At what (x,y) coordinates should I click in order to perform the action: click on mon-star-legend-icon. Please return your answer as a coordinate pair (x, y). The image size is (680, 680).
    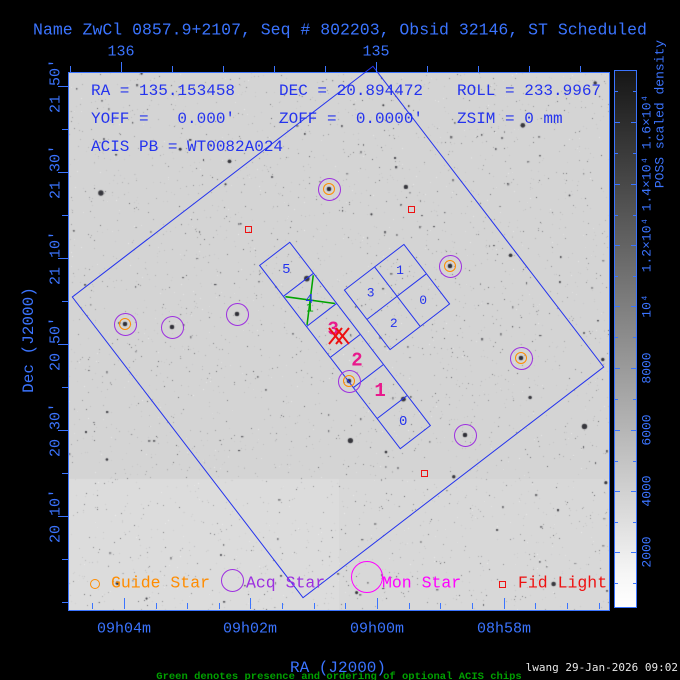
    Looking at the image, I should click on (367, 577).